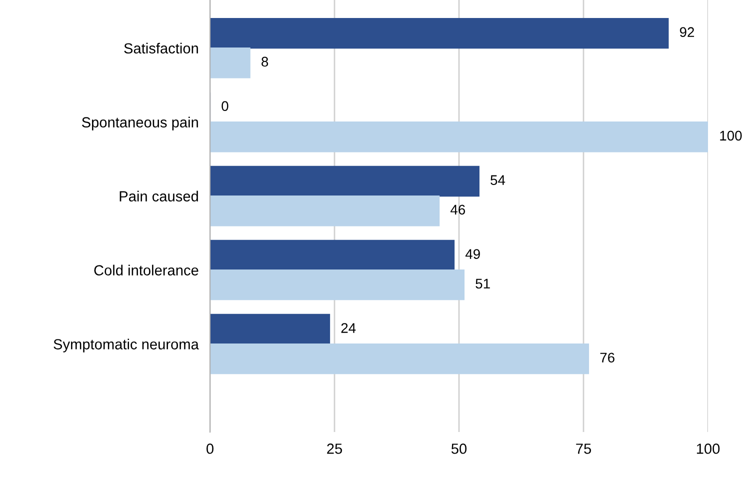 This screenshot has width=750, height=479. I want to click on data-label: 0, so click(225, 106).